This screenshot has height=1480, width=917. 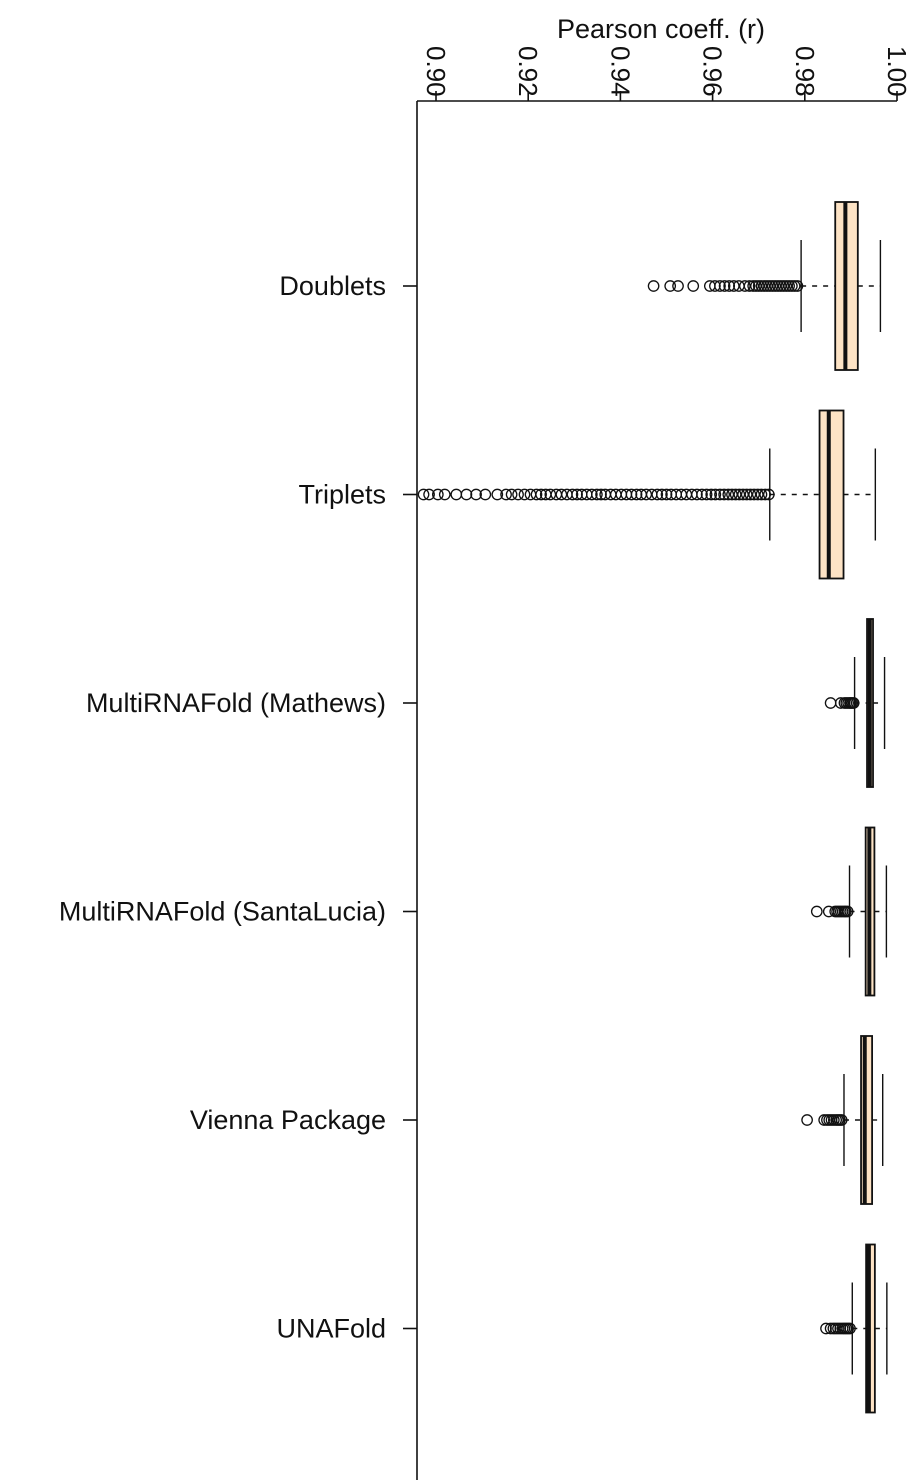 I want to click on x-tick-label: 0.98, so click(x=805, y=71).